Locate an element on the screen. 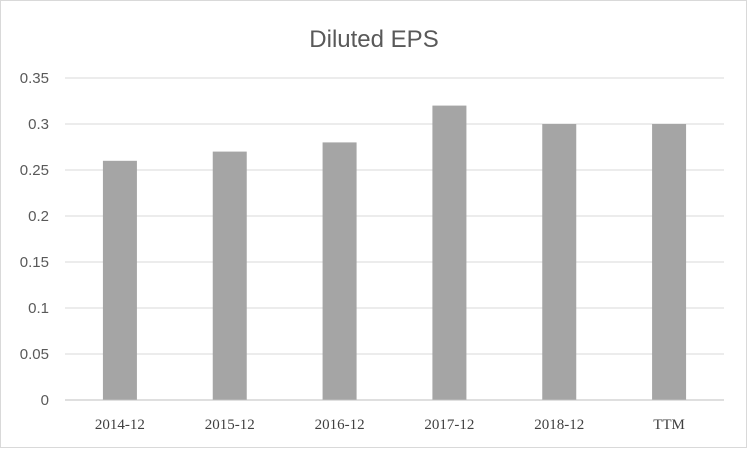 The width and height of the screenshot is (747, 449). y-tick-label: 0 is located at coordinates (45, 400).